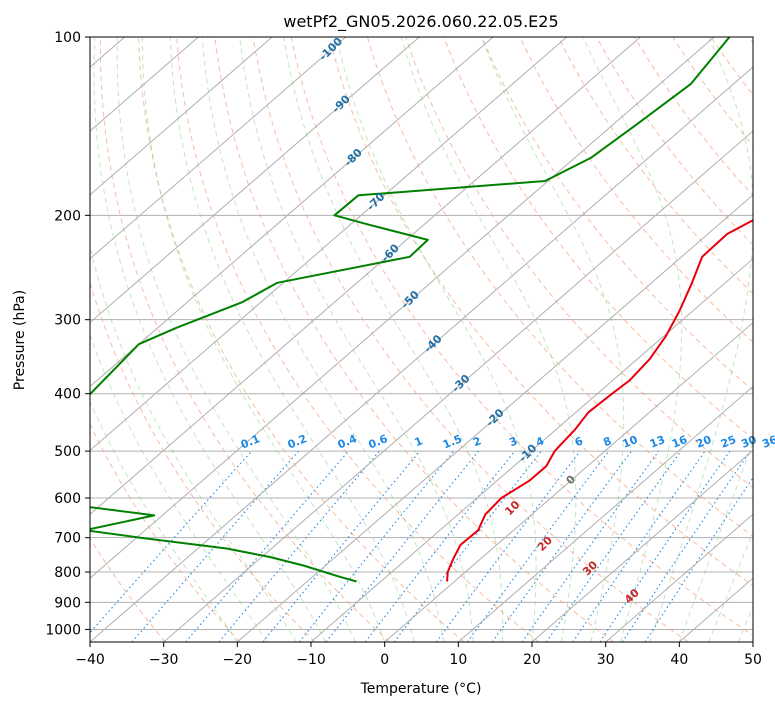 The image size is (775, 708). I want to click on y-axis: 100 200 300 400 500 600 700 800 900 1000, so click(67, 334).